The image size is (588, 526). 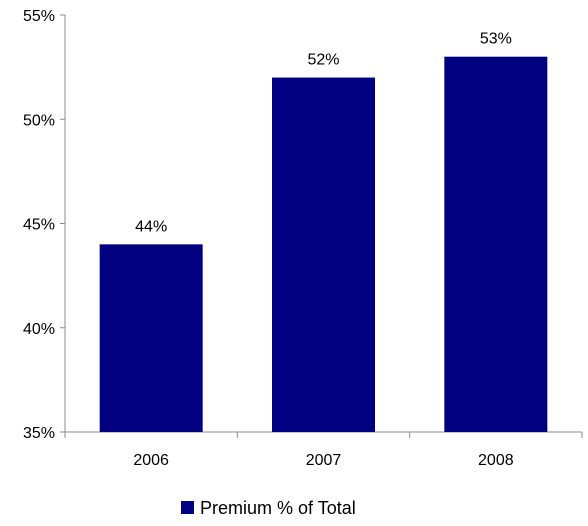 I want to click on data-label-2007: 52%, so click(x=323, y=60).